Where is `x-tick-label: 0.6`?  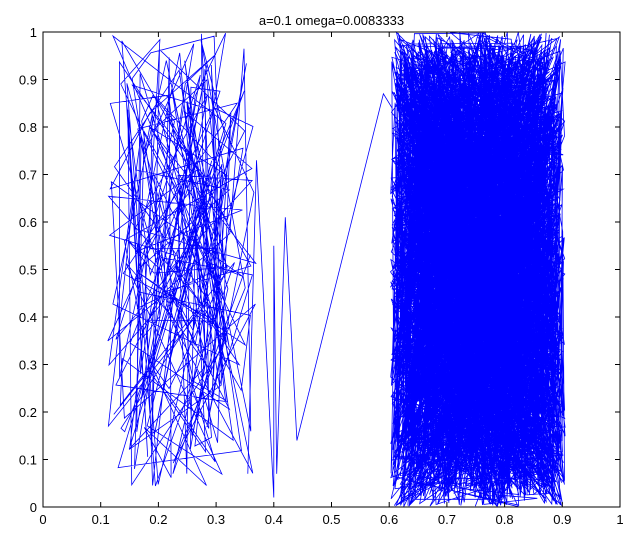
x-tick-label: 0.6 is located at coordinates (389, 519).